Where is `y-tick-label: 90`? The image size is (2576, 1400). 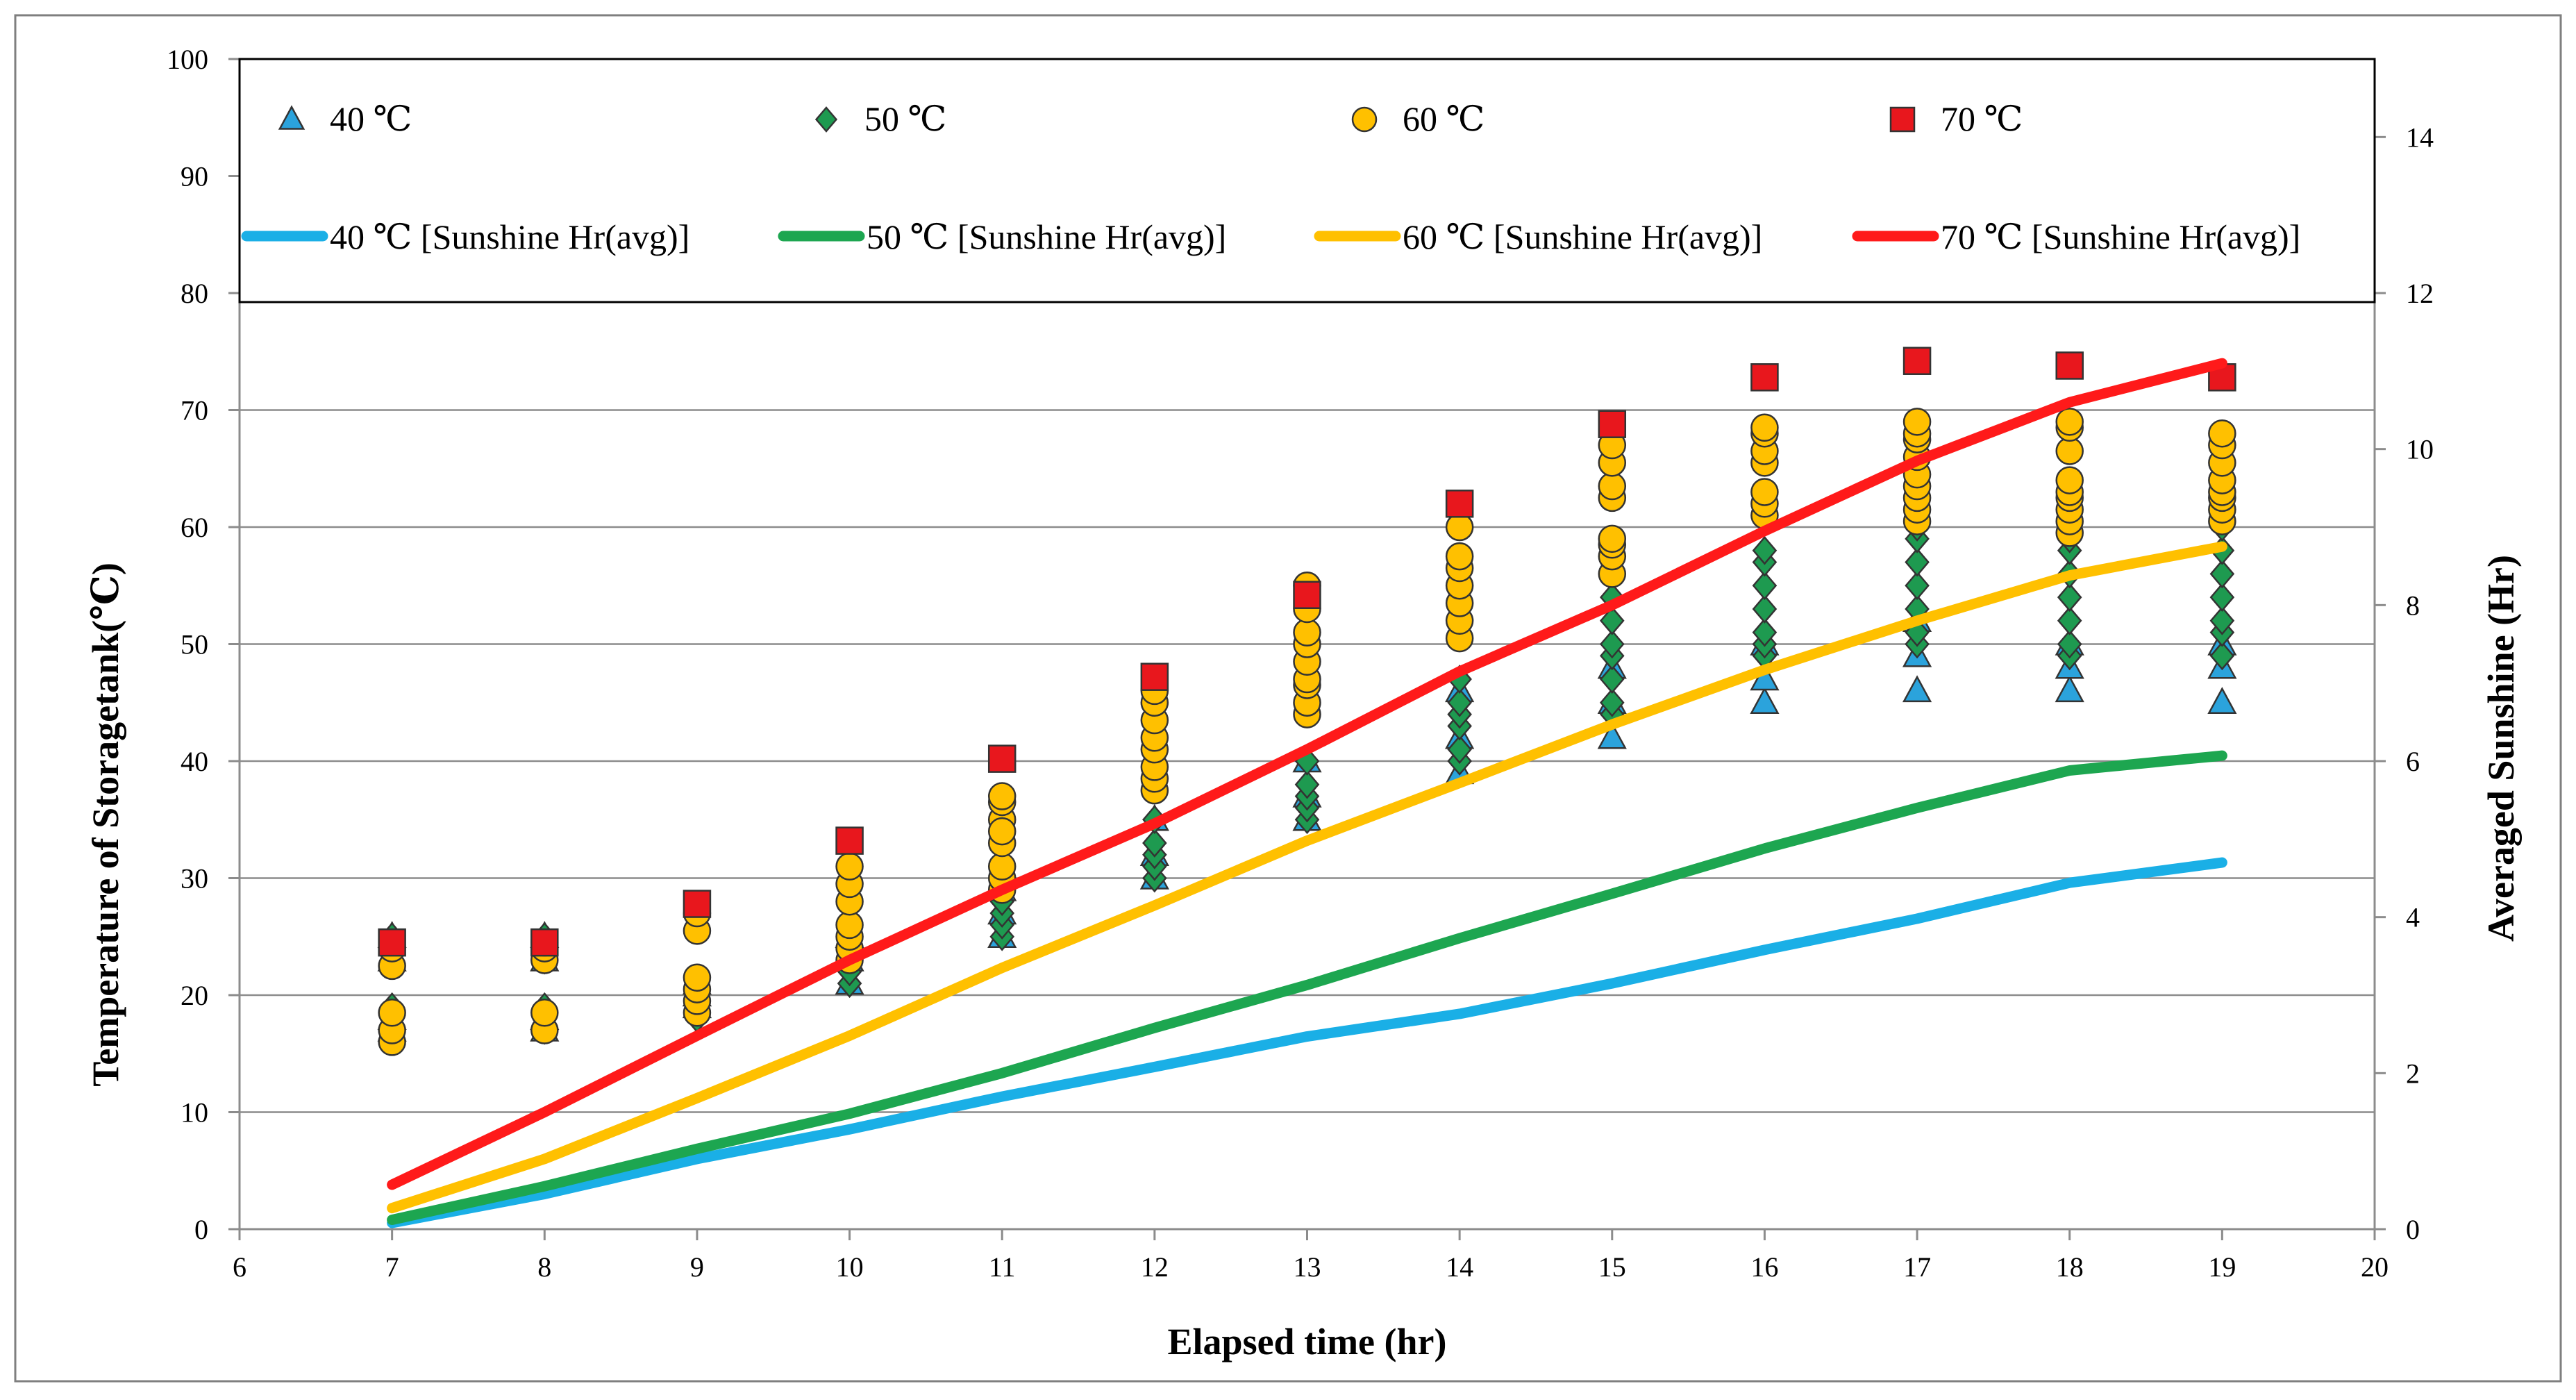
y-tick-label: 90 is located at coordinates (194, 176).